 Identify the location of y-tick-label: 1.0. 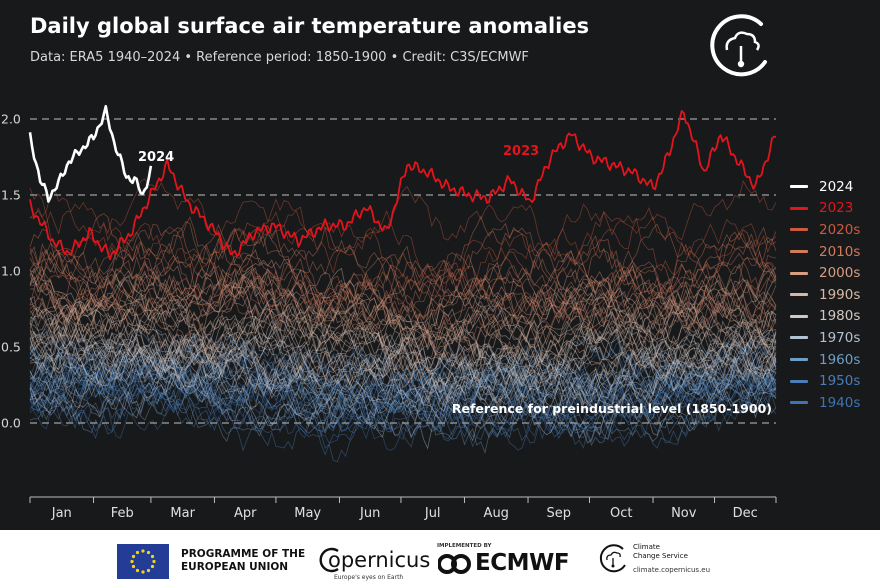
(11, 271).